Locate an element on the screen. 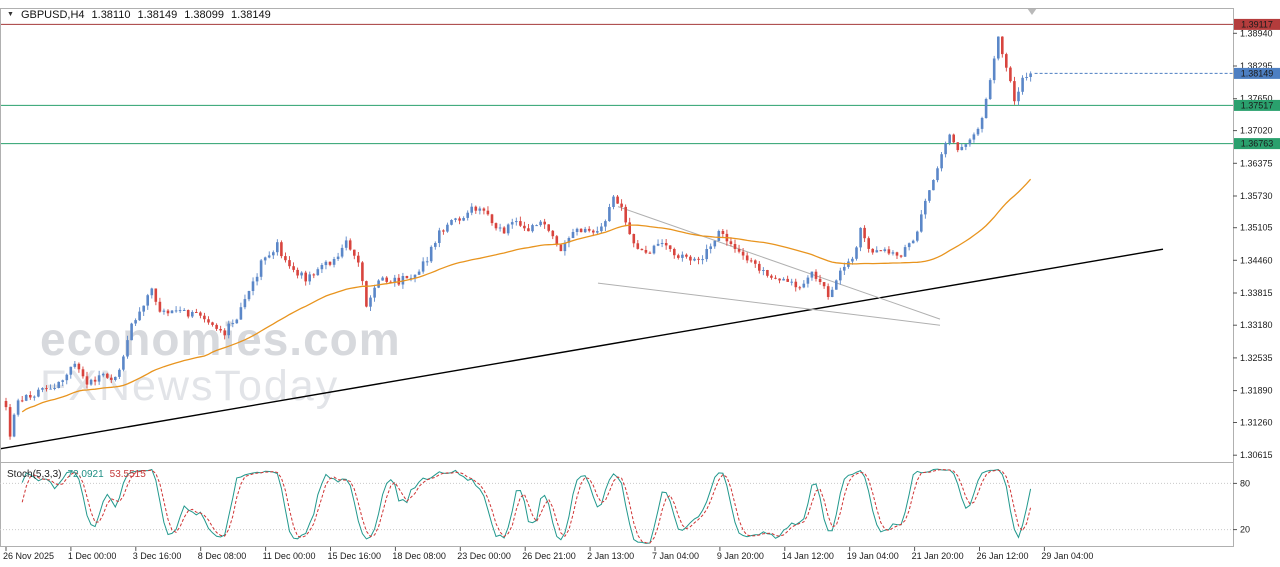  price-badge-label: 1.38149 is located at coordinates (1257, 73).